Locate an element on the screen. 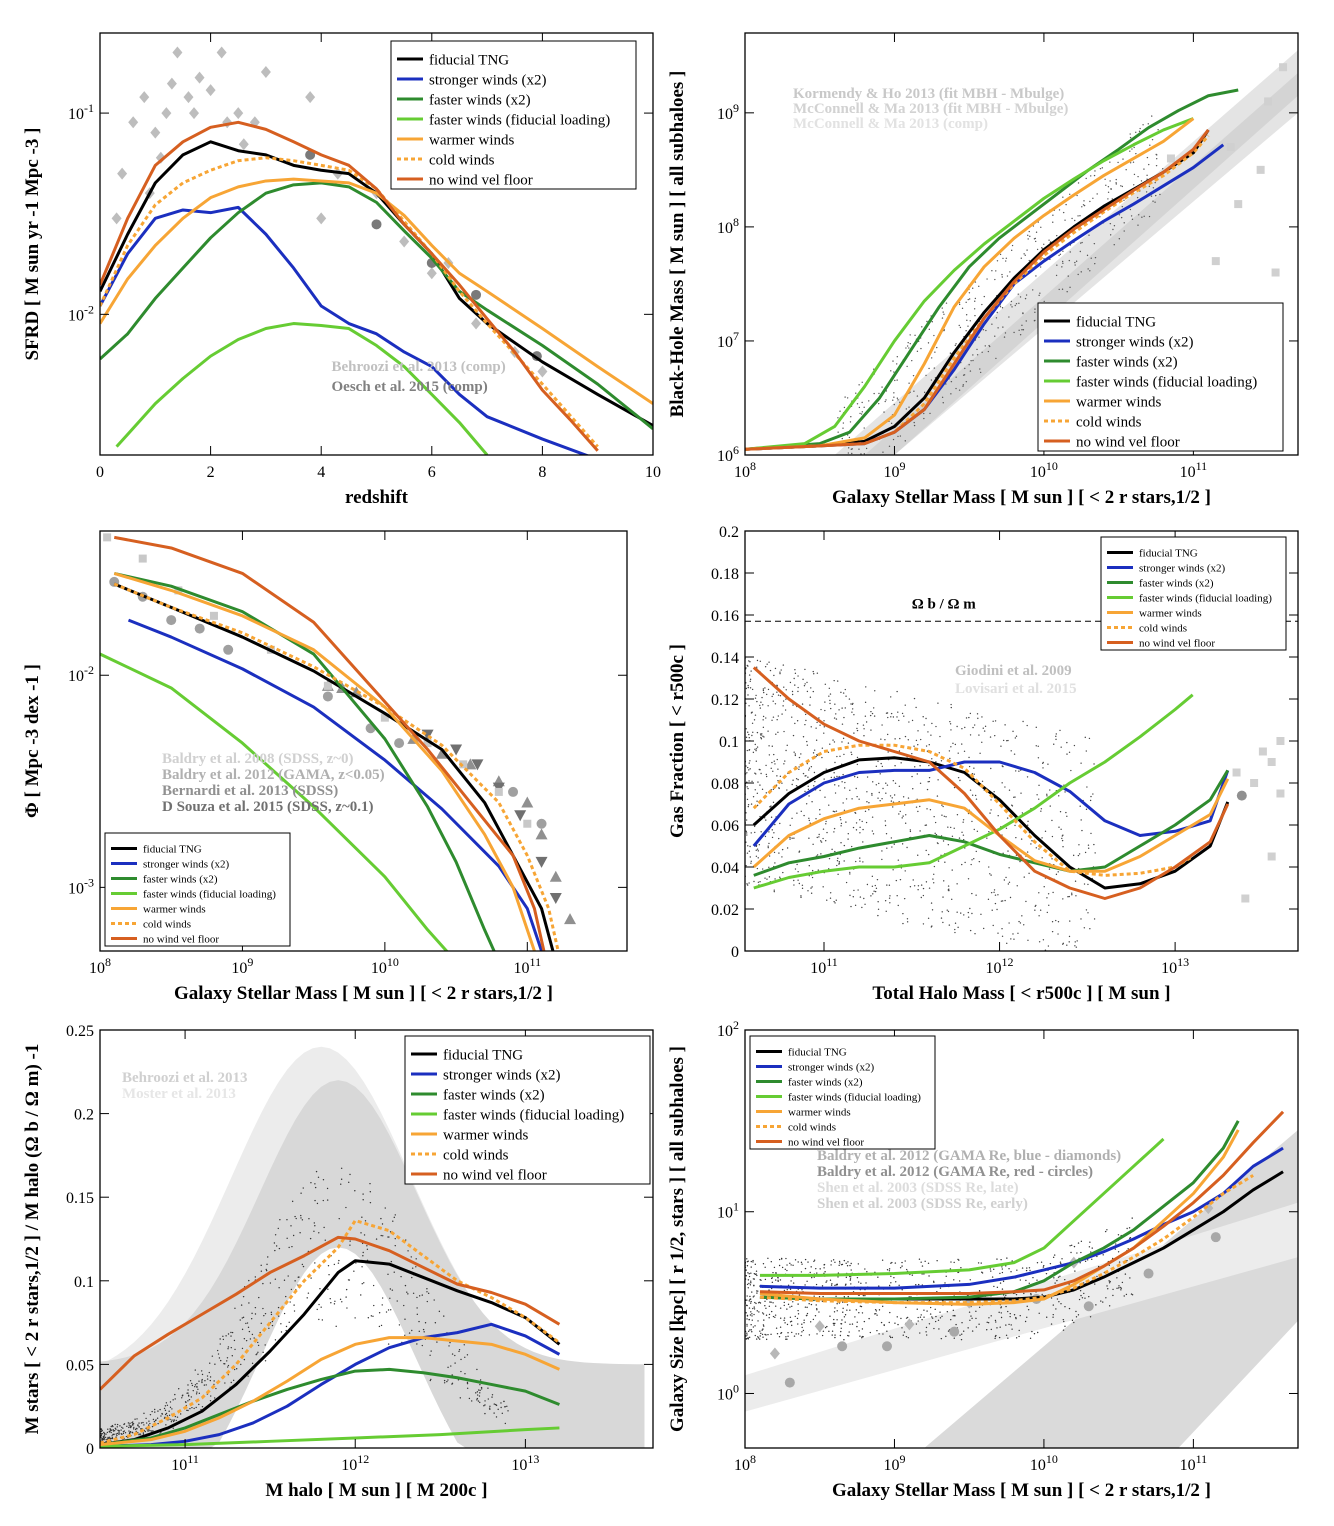  x-tick-label: 10⁸ is located at coordinates (100, 966).